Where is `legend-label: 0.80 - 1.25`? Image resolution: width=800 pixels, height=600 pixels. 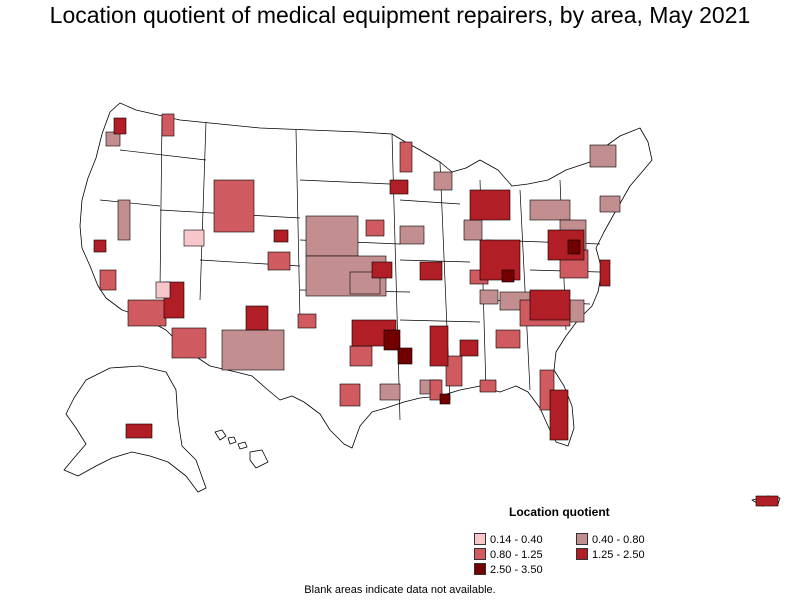 legend-label: 0.80 - 1.25 is located at coordinates (516, 555).